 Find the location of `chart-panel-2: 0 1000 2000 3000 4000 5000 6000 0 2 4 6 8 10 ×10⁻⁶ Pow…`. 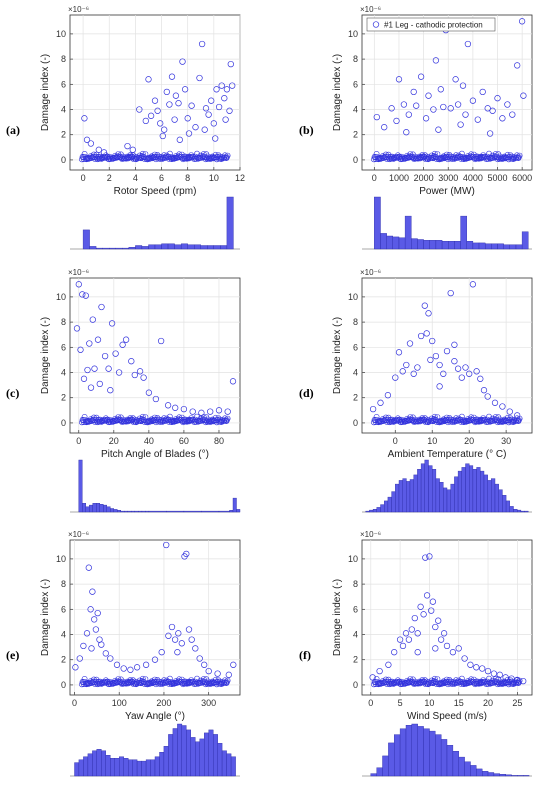

chart-panel-2: 0 1000 2000 3000 4000 5000 6000 0 2 4 6 8 10 ×10⁻⁶ Pow… is located at coordinates (416, 127).